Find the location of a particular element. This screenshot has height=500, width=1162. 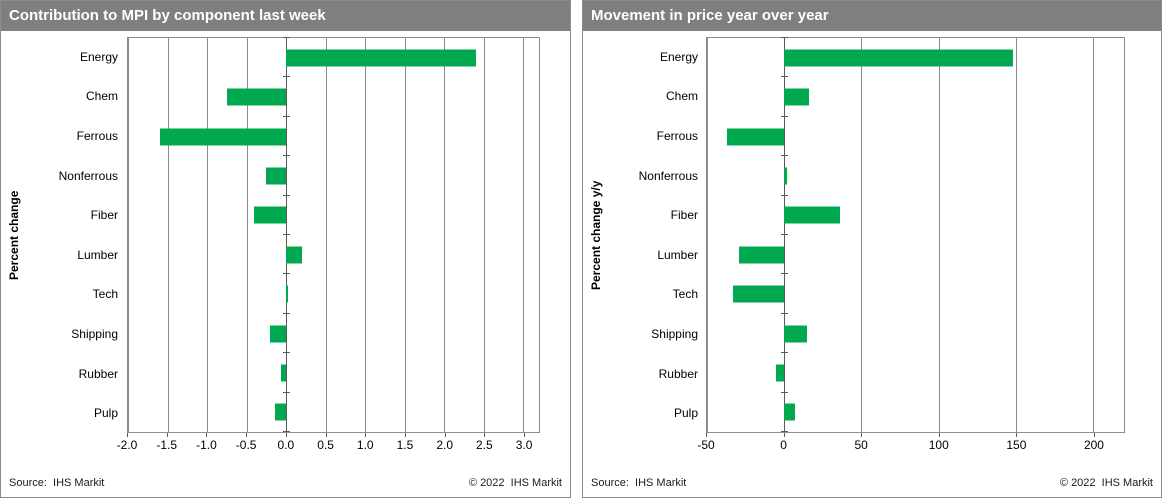

axis-tick-label: -0.5 is located at coordinates (246, 445).